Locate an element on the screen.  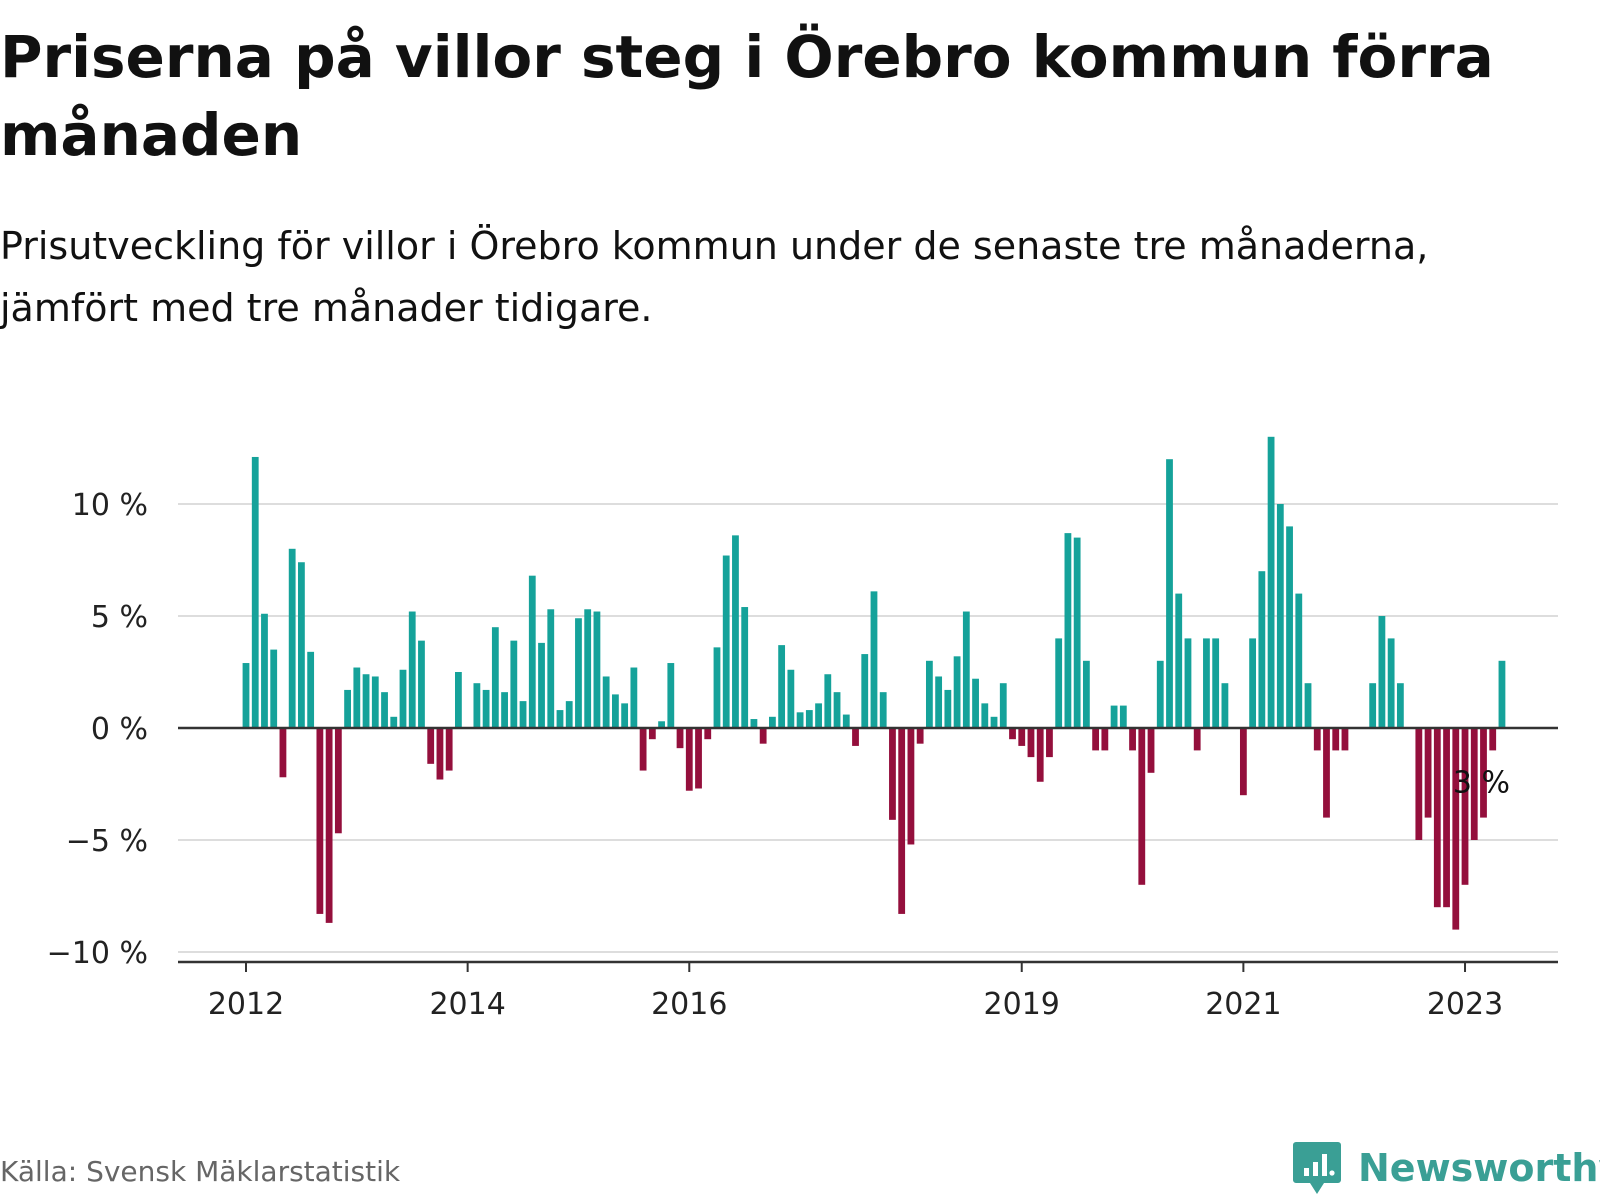
last-value-label: 3 % is located at coordinates (1481, 783).